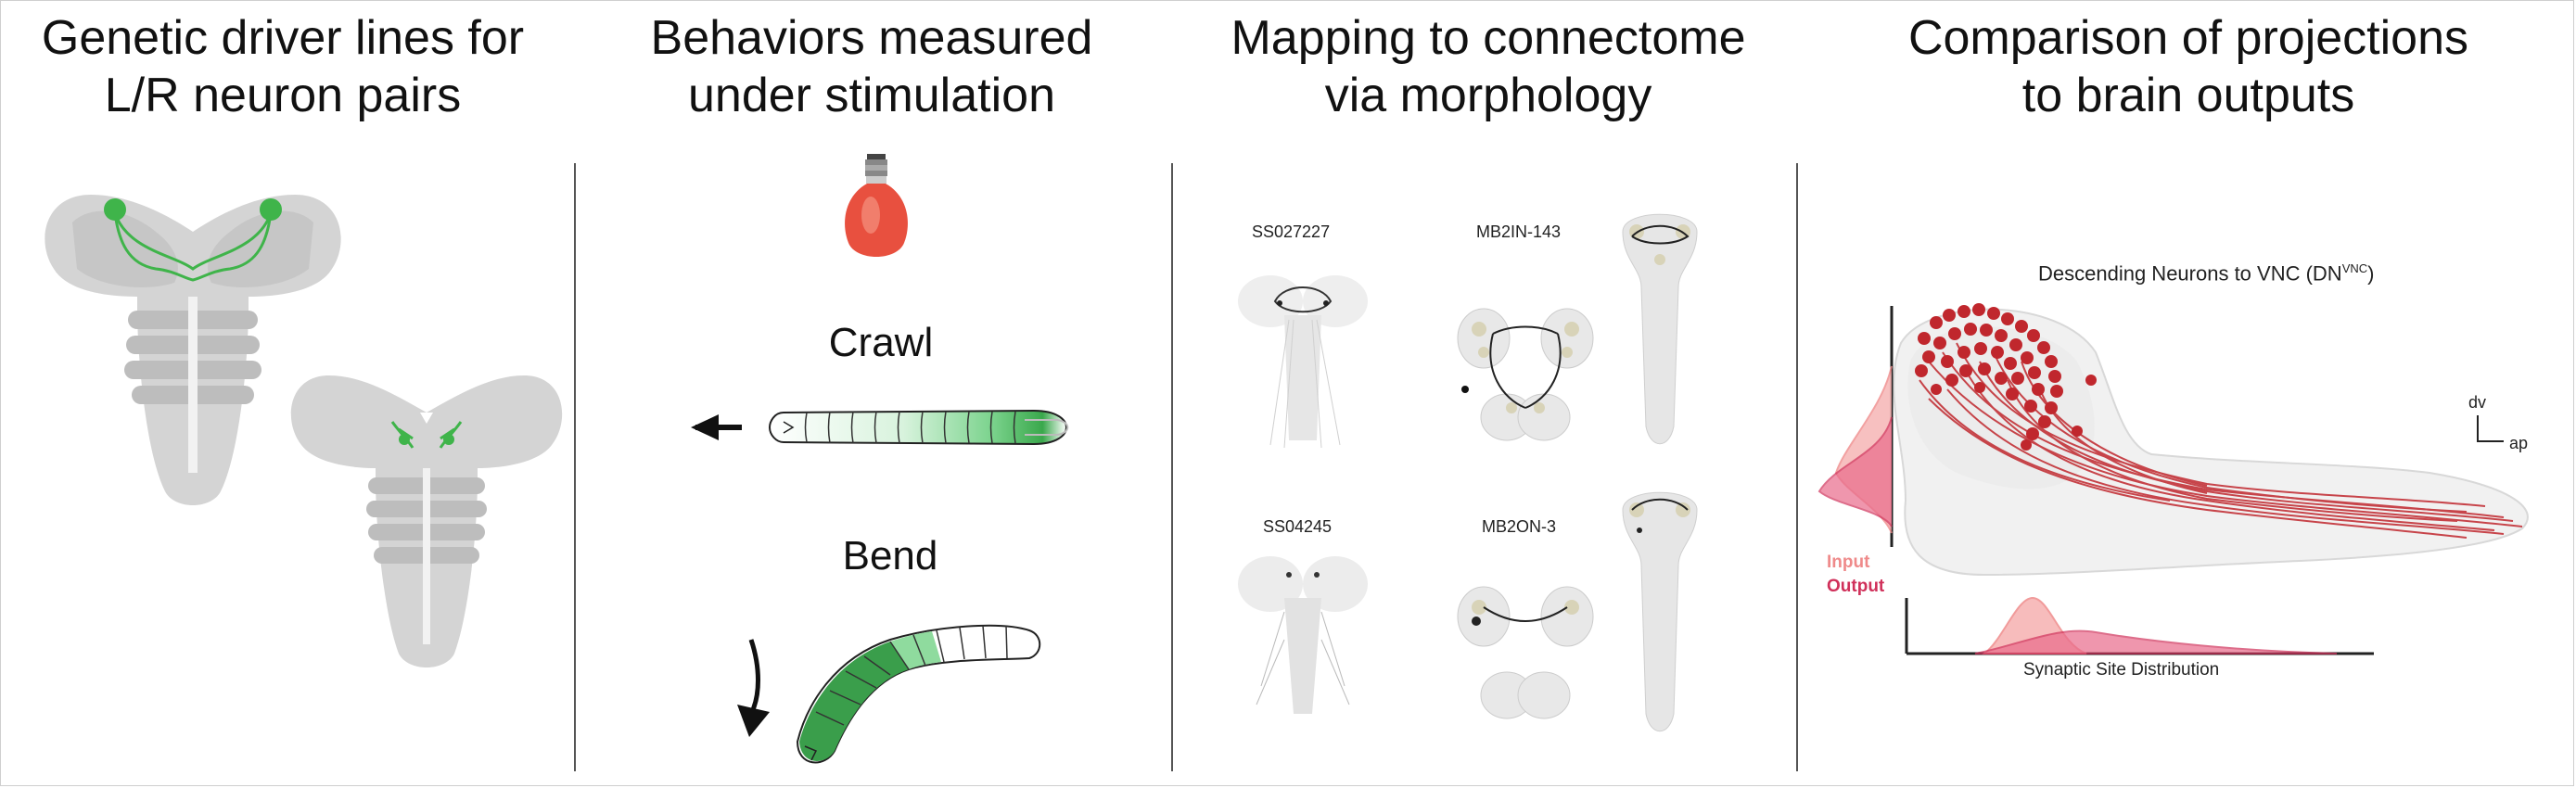  Describe the element at coordinates (1519, 231) in the screenshot. I see `neuron-label-row-1: MB2IN-143` at that location.